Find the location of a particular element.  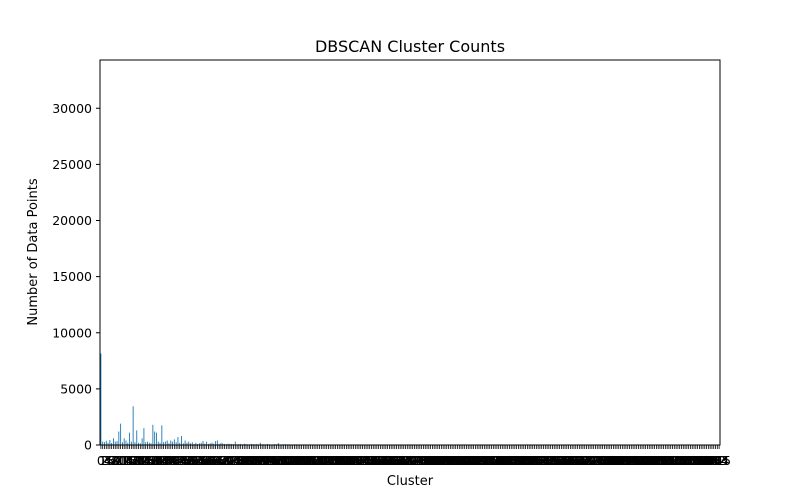

x-tick-label-120: 120 is located at coordinates (316, 460).